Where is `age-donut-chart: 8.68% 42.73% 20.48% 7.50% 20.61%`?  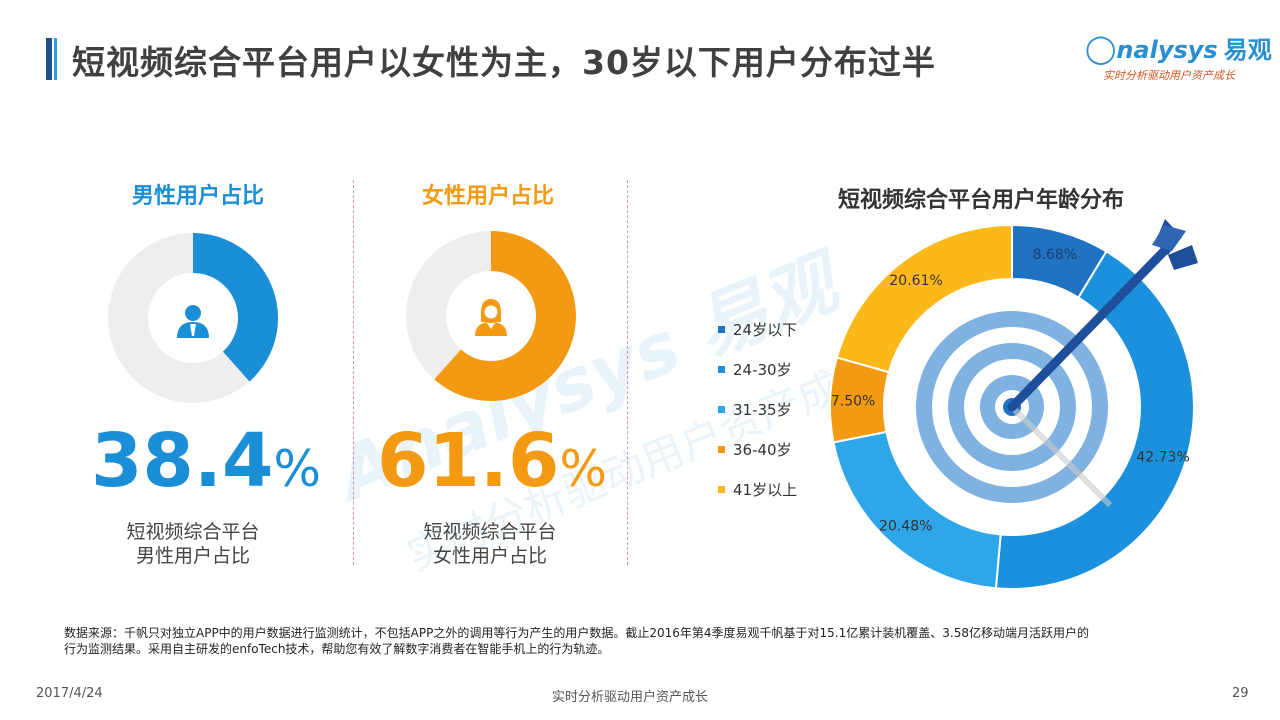 age-donut-chart: 8.68% 42.73% 20.48% 7.50% 20.61% is located at coordinates (1013, 404).